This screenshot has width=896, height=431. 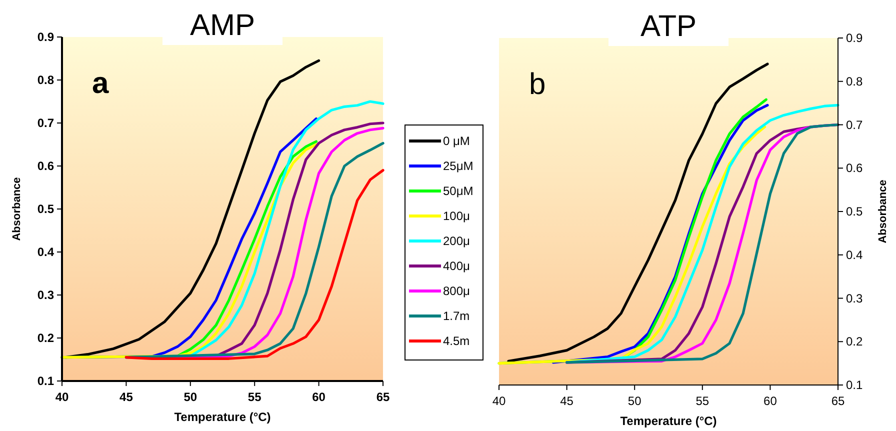 What do you see at coordinates (45, 123) in the screenshot?
I see `y-tick-label: 0.7` at bounding box center [45, 123].